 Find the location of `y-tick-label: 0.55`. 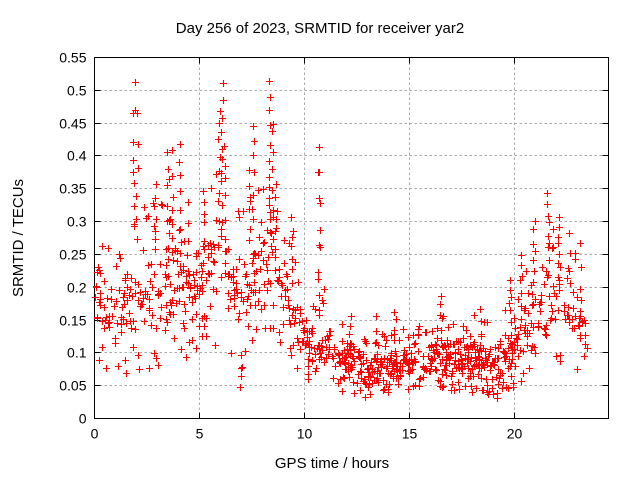

y-tick-label: 0.55 is located at coordinates (72, 58).